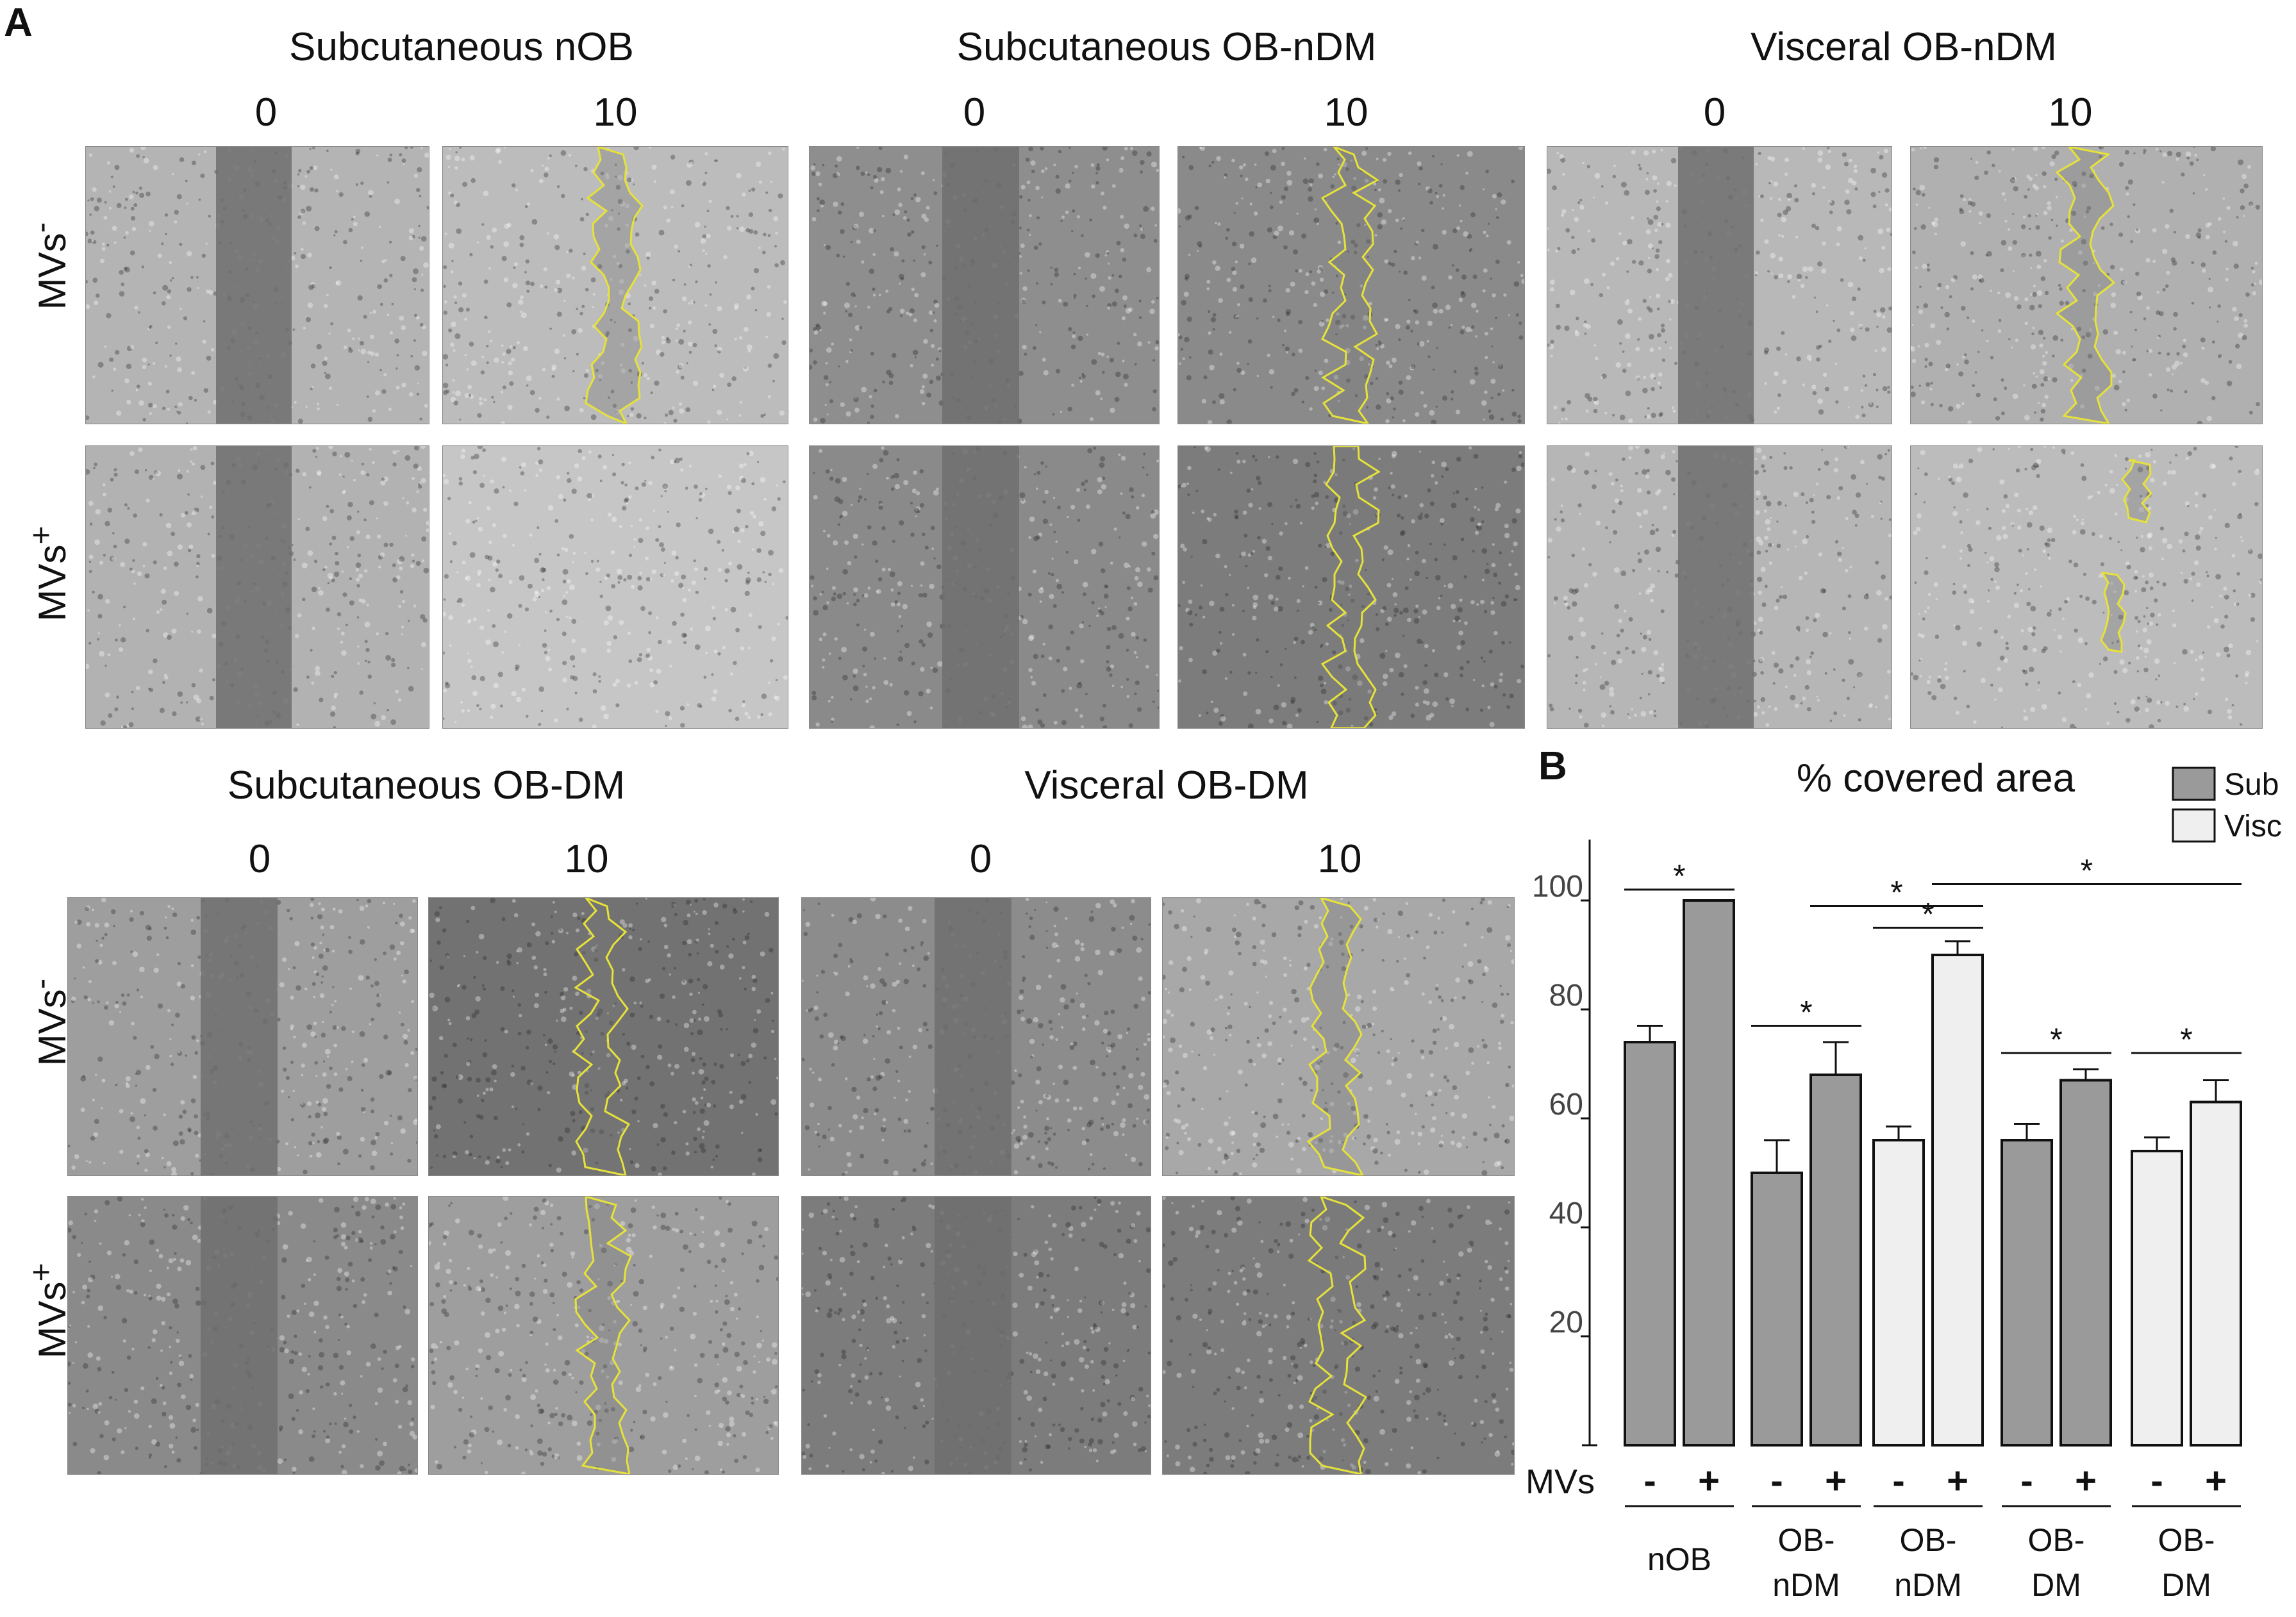  Describe the element at coordinates (1166, 786) in the screenshot. I see `group-title-visc-ob-dm: Visceral OB-DM` at that location.